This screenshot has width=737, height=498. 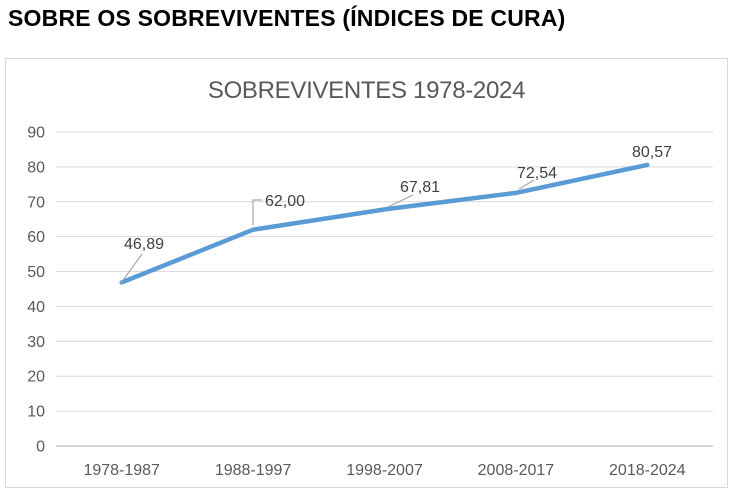 I want to click on y-axis-tick-label: 70, so click(x=36, y=202).